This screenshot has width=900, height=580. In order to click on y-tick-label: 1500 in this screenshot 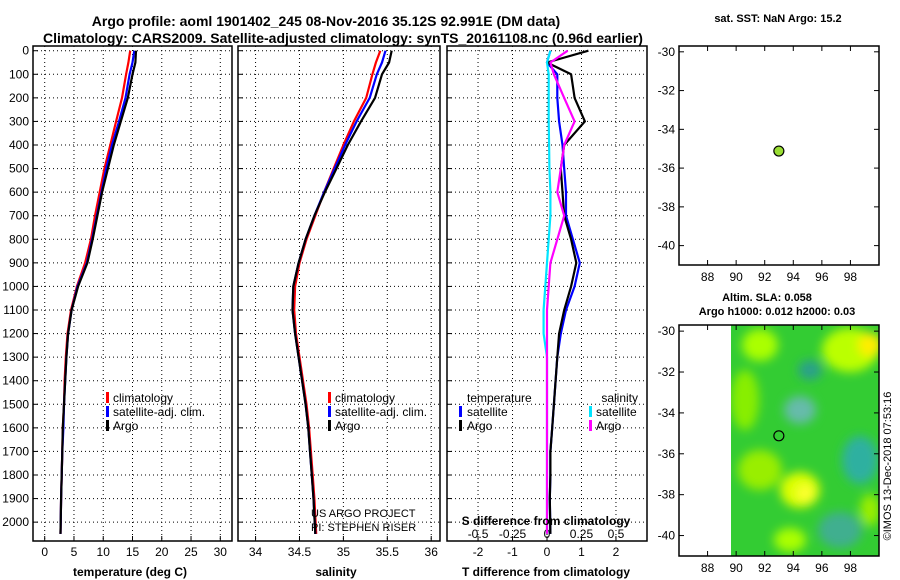, I will do `click(15, 404)`.